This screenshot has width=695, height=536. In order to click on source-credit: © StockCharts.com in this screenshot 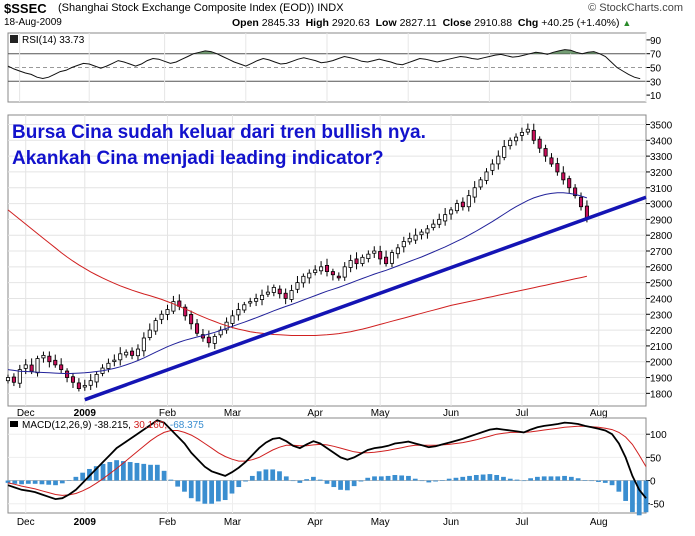, I will do `click(635, 8)`.